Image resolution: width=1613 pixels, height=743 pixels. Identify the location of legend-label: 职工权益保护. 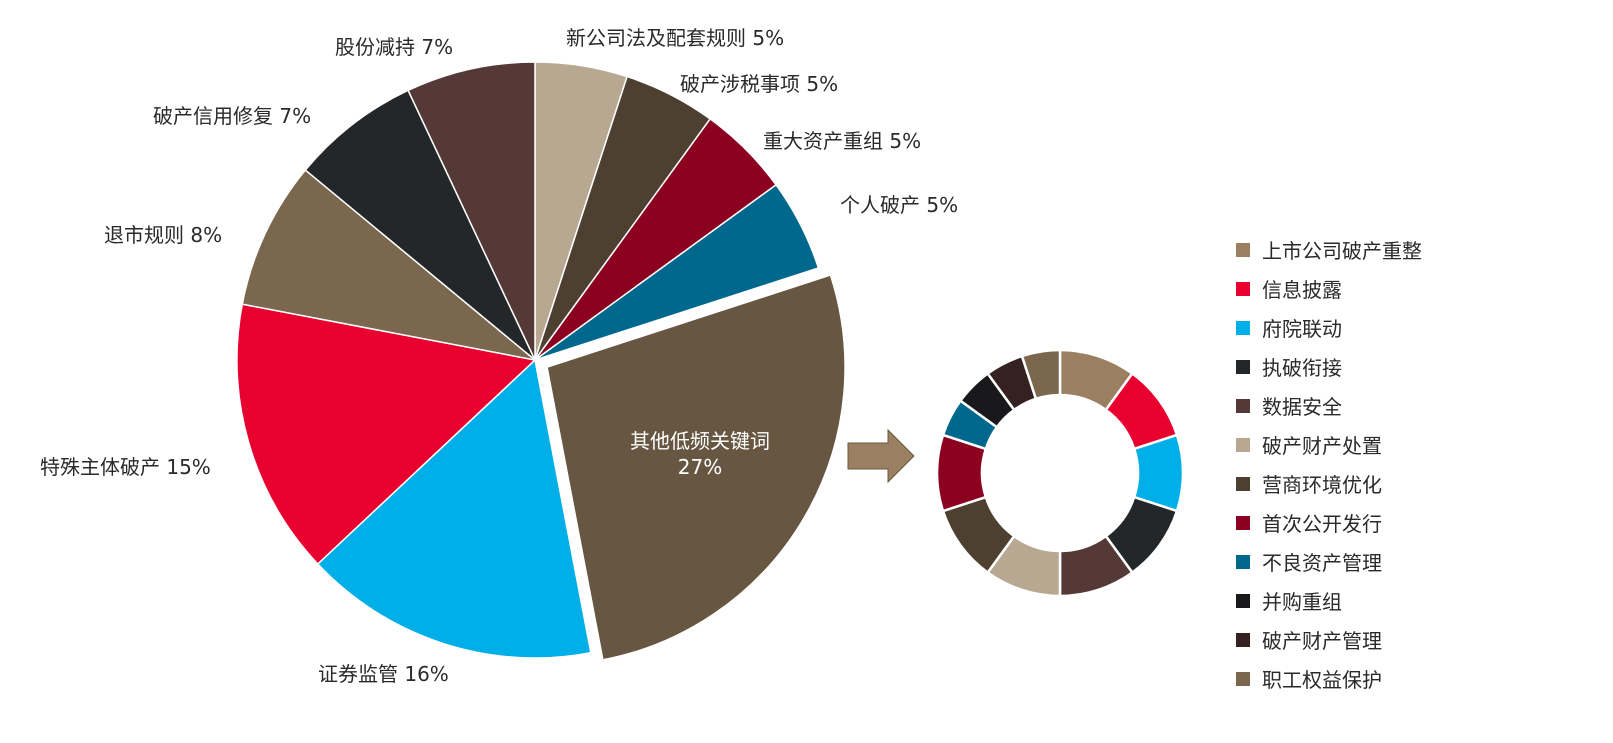
(1322, 680).